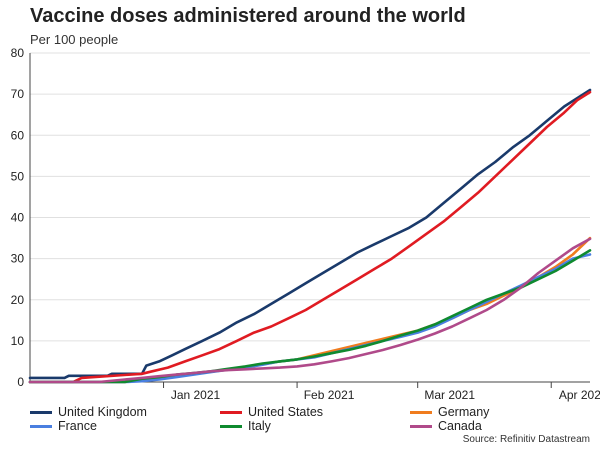 This screenshot has width=600, height=450. I want to click on y-tick-label: 0, so click(20, 382).